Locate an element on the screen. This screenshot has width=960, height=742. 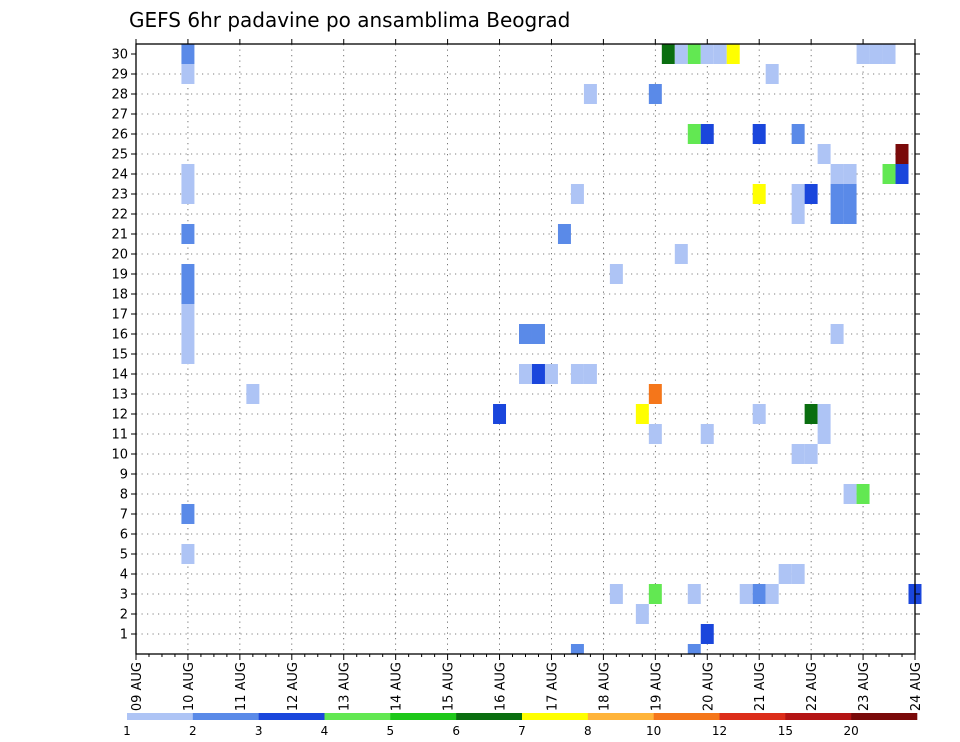
y-tick-label: 21 is located at coordinates (119, 235).